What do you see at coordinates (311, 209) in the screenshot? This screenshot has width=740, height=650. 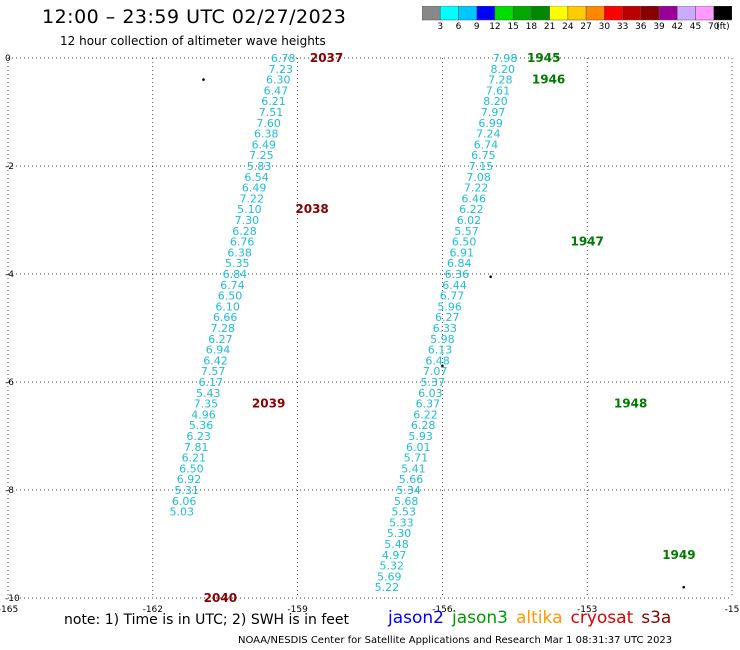 I see `pass-time-label: 2038` at bounding box center [311, 209].